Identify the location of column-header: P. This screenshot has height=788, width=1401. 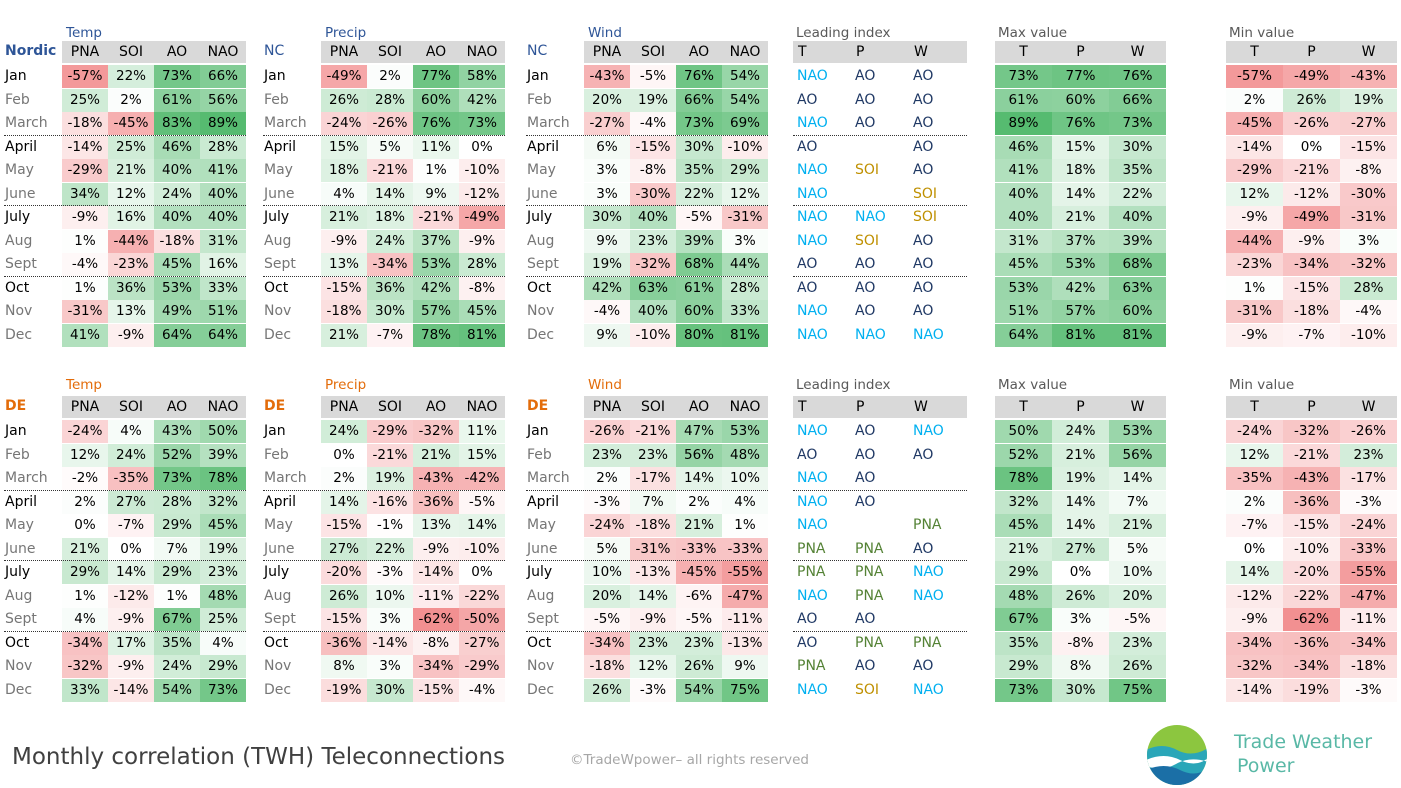
(1311, 407).